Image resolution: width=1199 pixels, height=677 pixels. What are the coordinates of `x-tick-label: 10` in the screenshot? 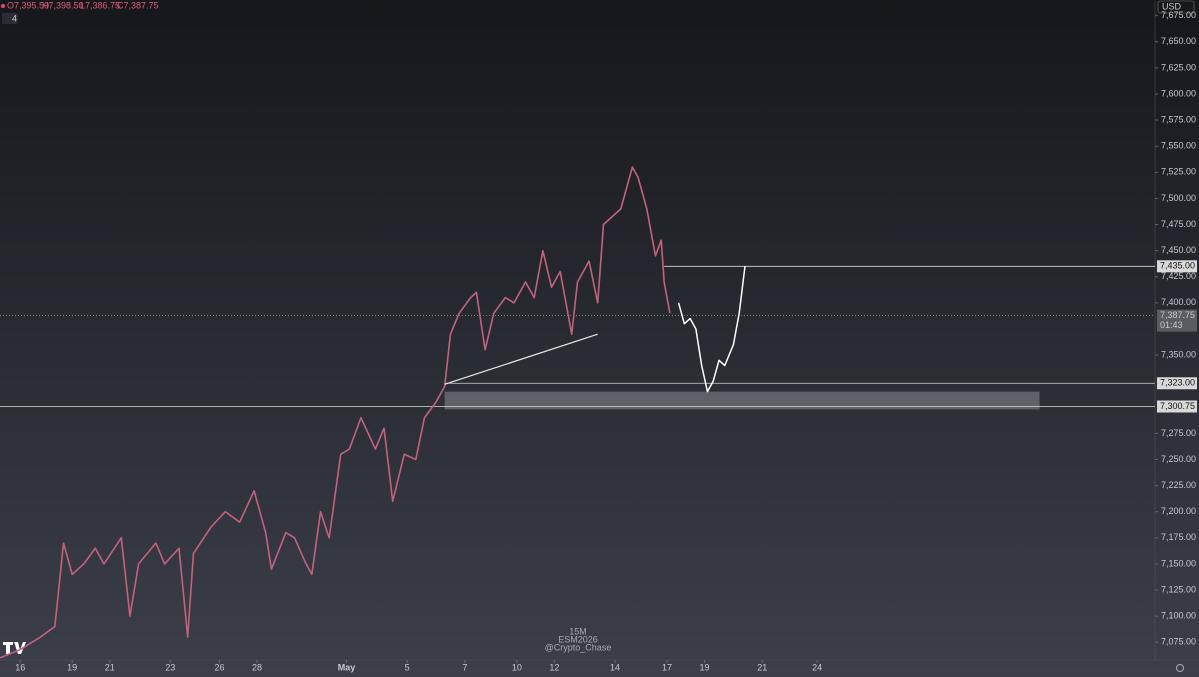 It's located at (517, 667).